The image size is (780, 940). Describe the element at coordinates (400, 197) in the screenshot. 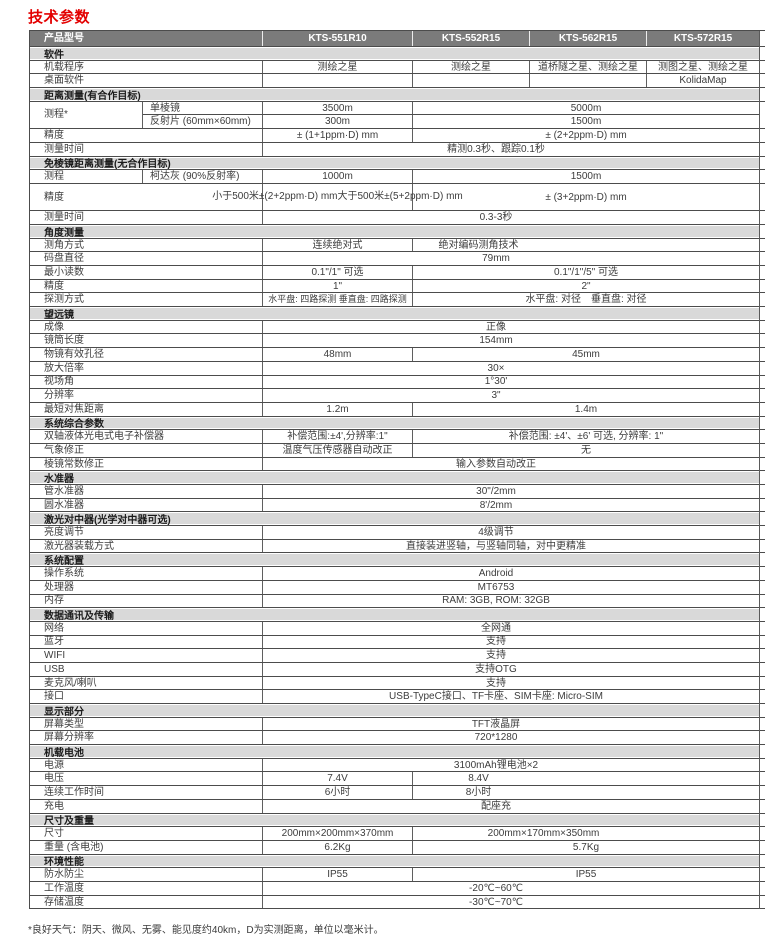

I see `spec-value-line: 大于500米±(5+2ppm·D) mm` at that location.